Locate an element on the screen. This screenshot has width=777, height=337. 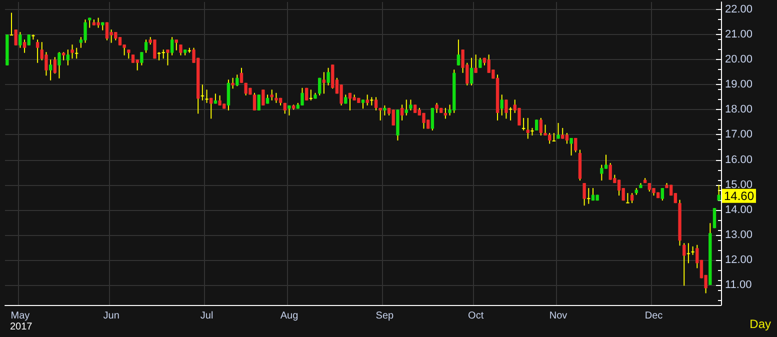
x-tick-label: Aug is located at coordinates (289, 316).